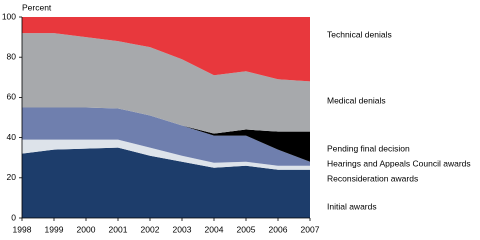  I want to click on y-tick-label: 0, so click(13, 217).